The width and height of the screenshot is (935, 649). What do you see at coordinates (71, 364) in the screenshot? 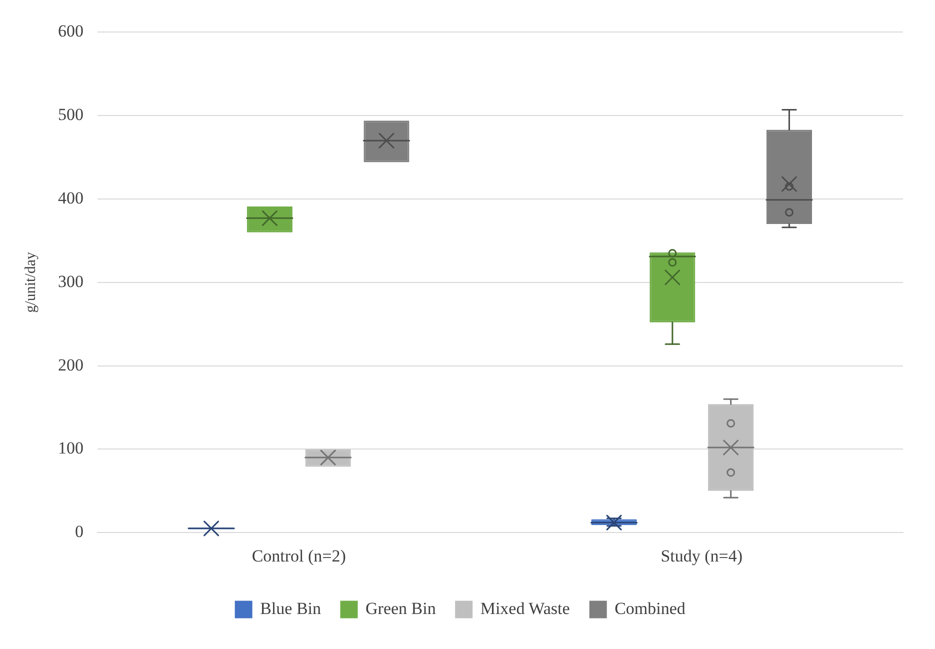
I see `y-tick-label: 200` at bounding box center [71, 364].